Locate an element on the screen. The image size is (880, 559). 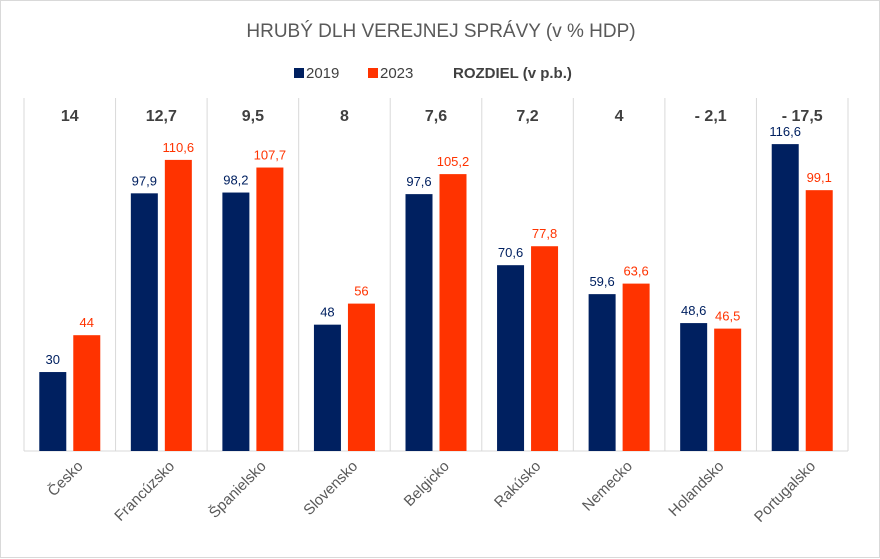
value-label-2019: 48,6 is located at coordinates (693, 310).